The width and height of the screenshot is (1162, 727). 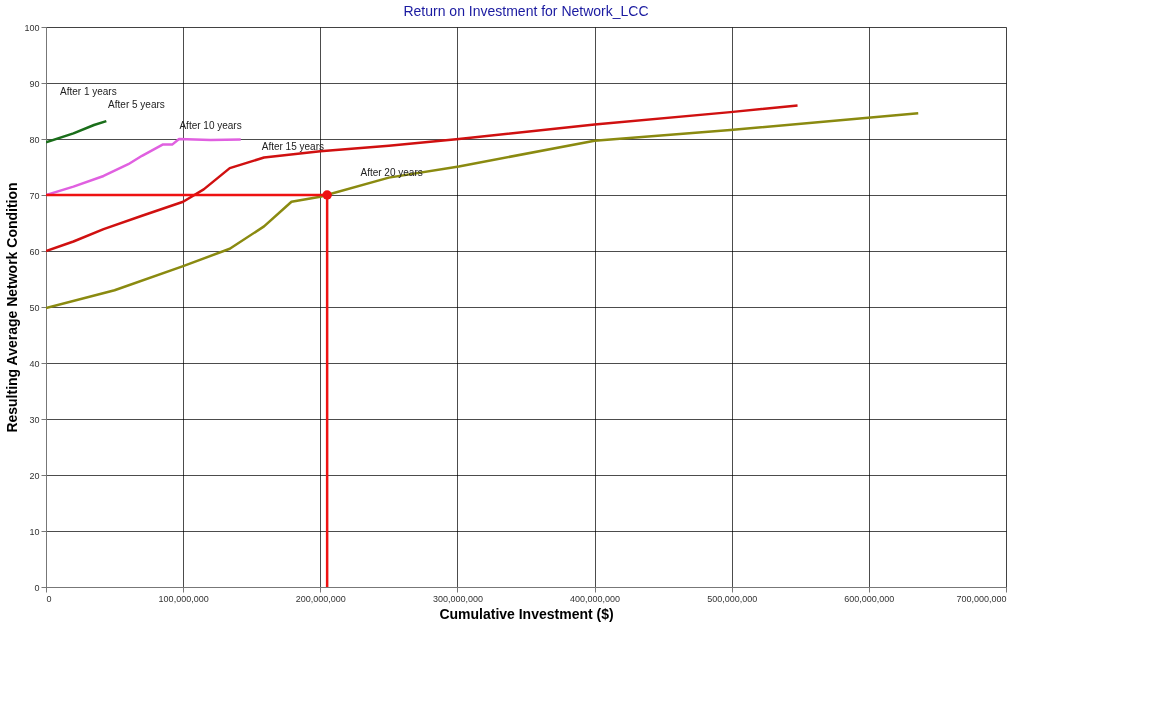 What do you see at coordinates (49, 598) in the screenshot?
I see `x-tick-label: 0` at bounding box center [49, 598].